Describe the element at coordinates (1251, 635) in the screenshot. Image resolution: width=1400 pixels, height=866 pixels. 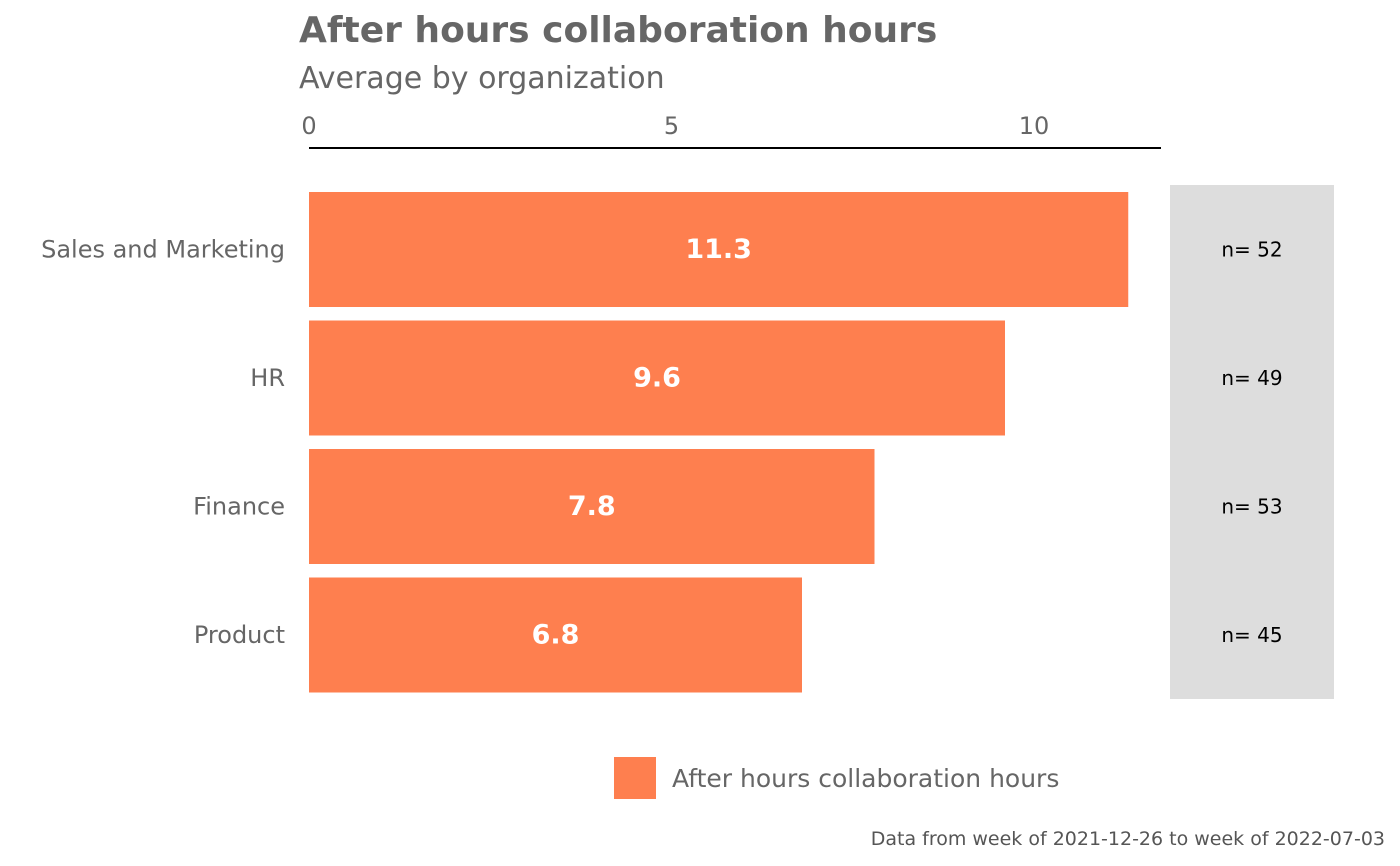
I see `sample-size-label: n= 45` at that location.